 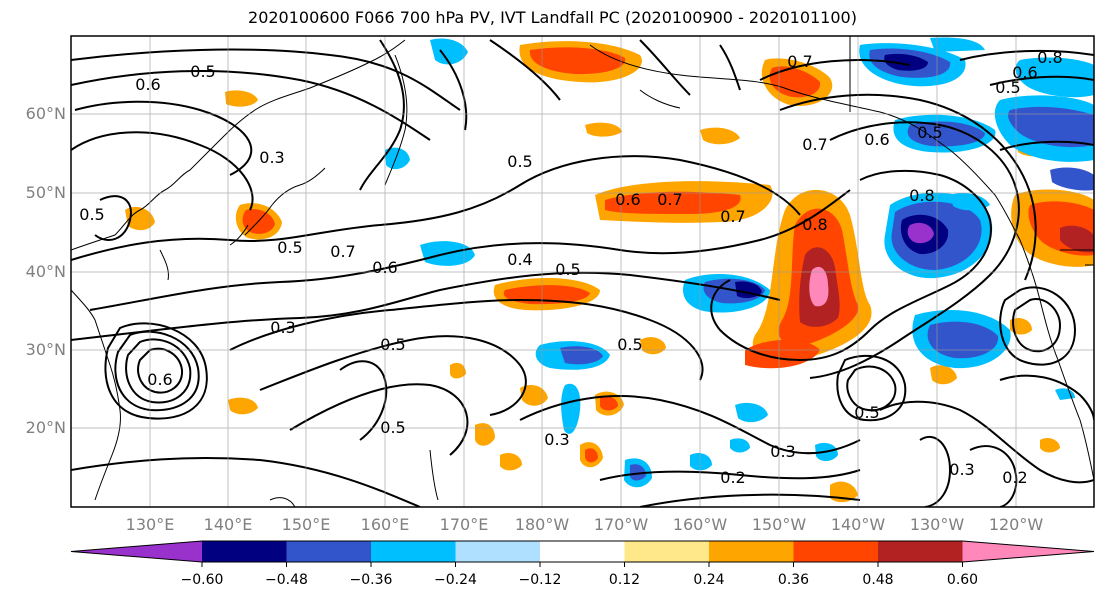 What do you see at coordinates (962, 580) in the screenshot?
I see `colorbar-tick-label: 0.60` at bounding box center [962, 580].